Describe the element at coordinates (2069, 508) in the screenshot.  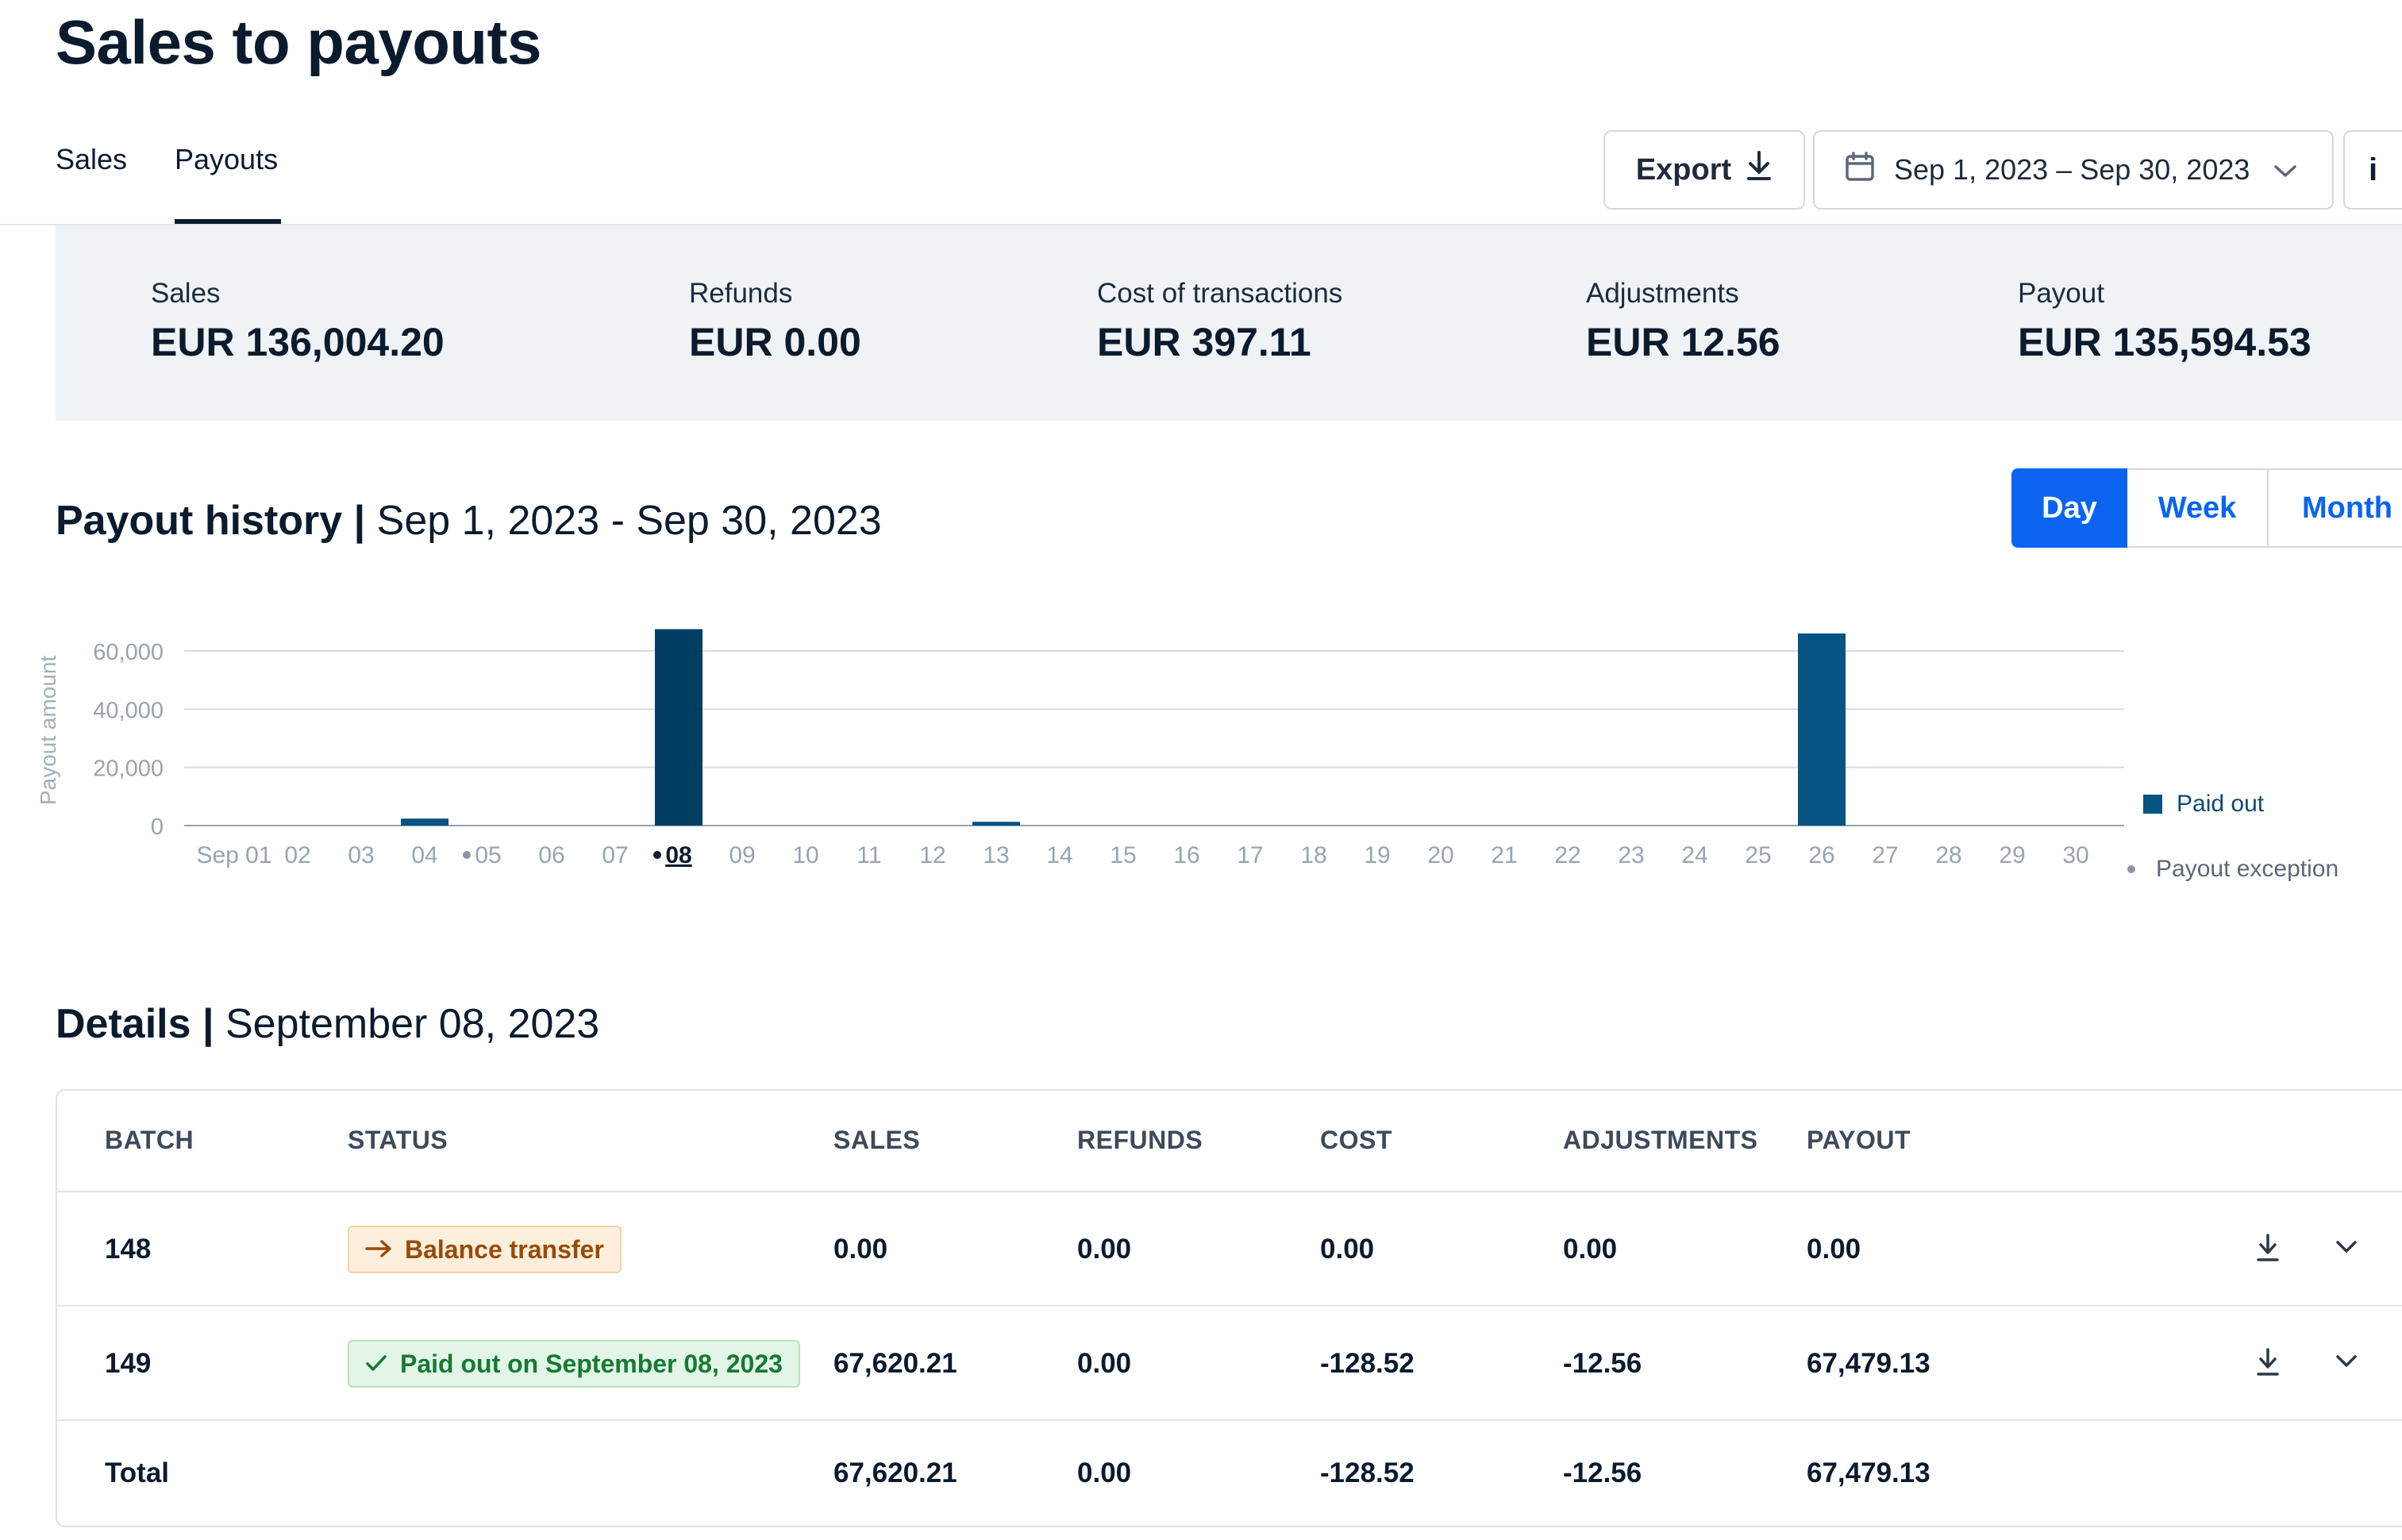
I see `view-day-button: Day` at that location.